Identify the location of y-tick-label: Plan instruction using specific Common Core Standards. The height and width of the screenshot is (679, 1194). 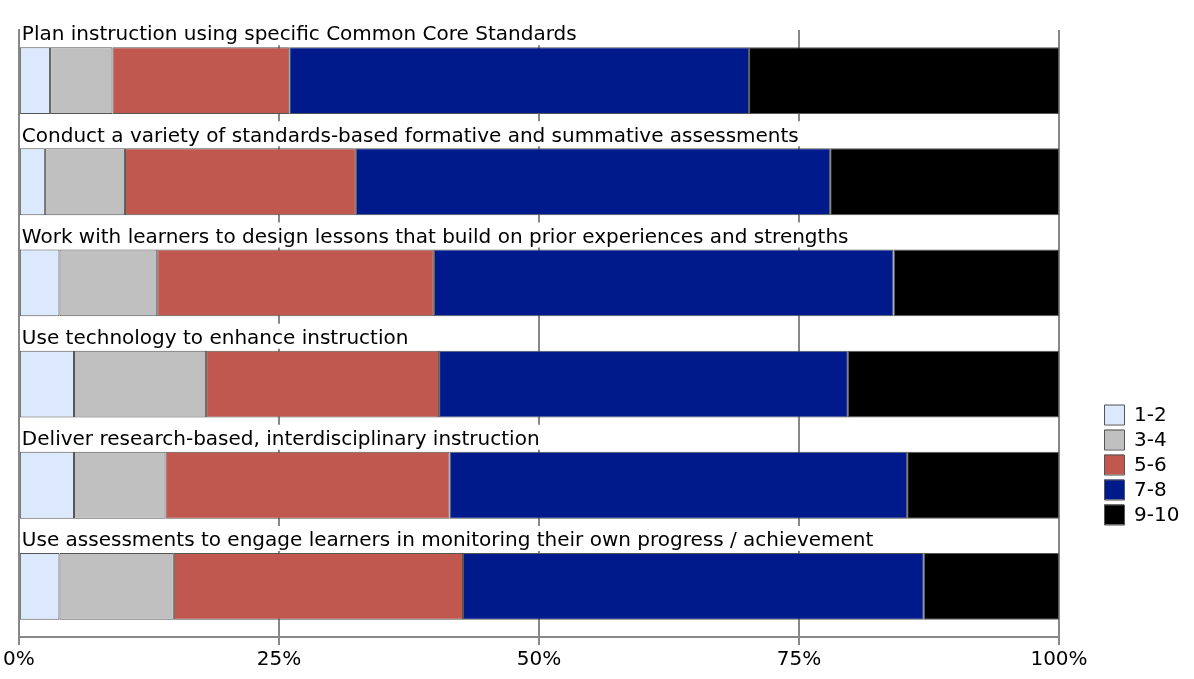
(299, 33).